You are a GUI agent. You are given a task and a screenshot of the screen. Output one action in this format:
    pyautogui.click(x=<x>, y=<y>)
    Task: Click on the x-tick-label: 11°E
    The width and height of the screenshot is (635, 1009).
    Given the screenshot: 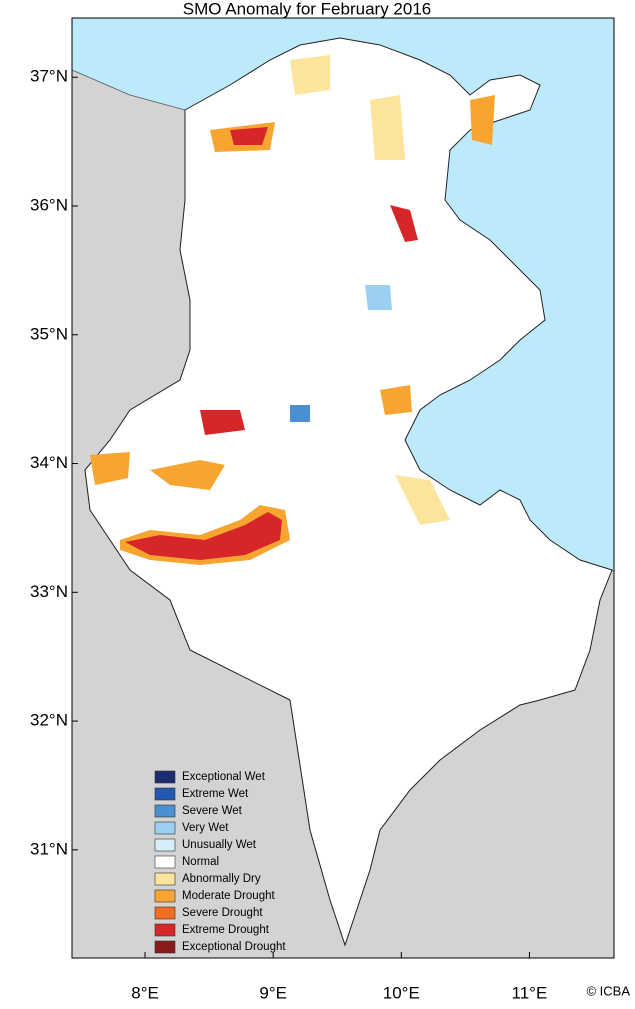 What is the action you would take?
    pyautogui.click(x=530, y=992)
    